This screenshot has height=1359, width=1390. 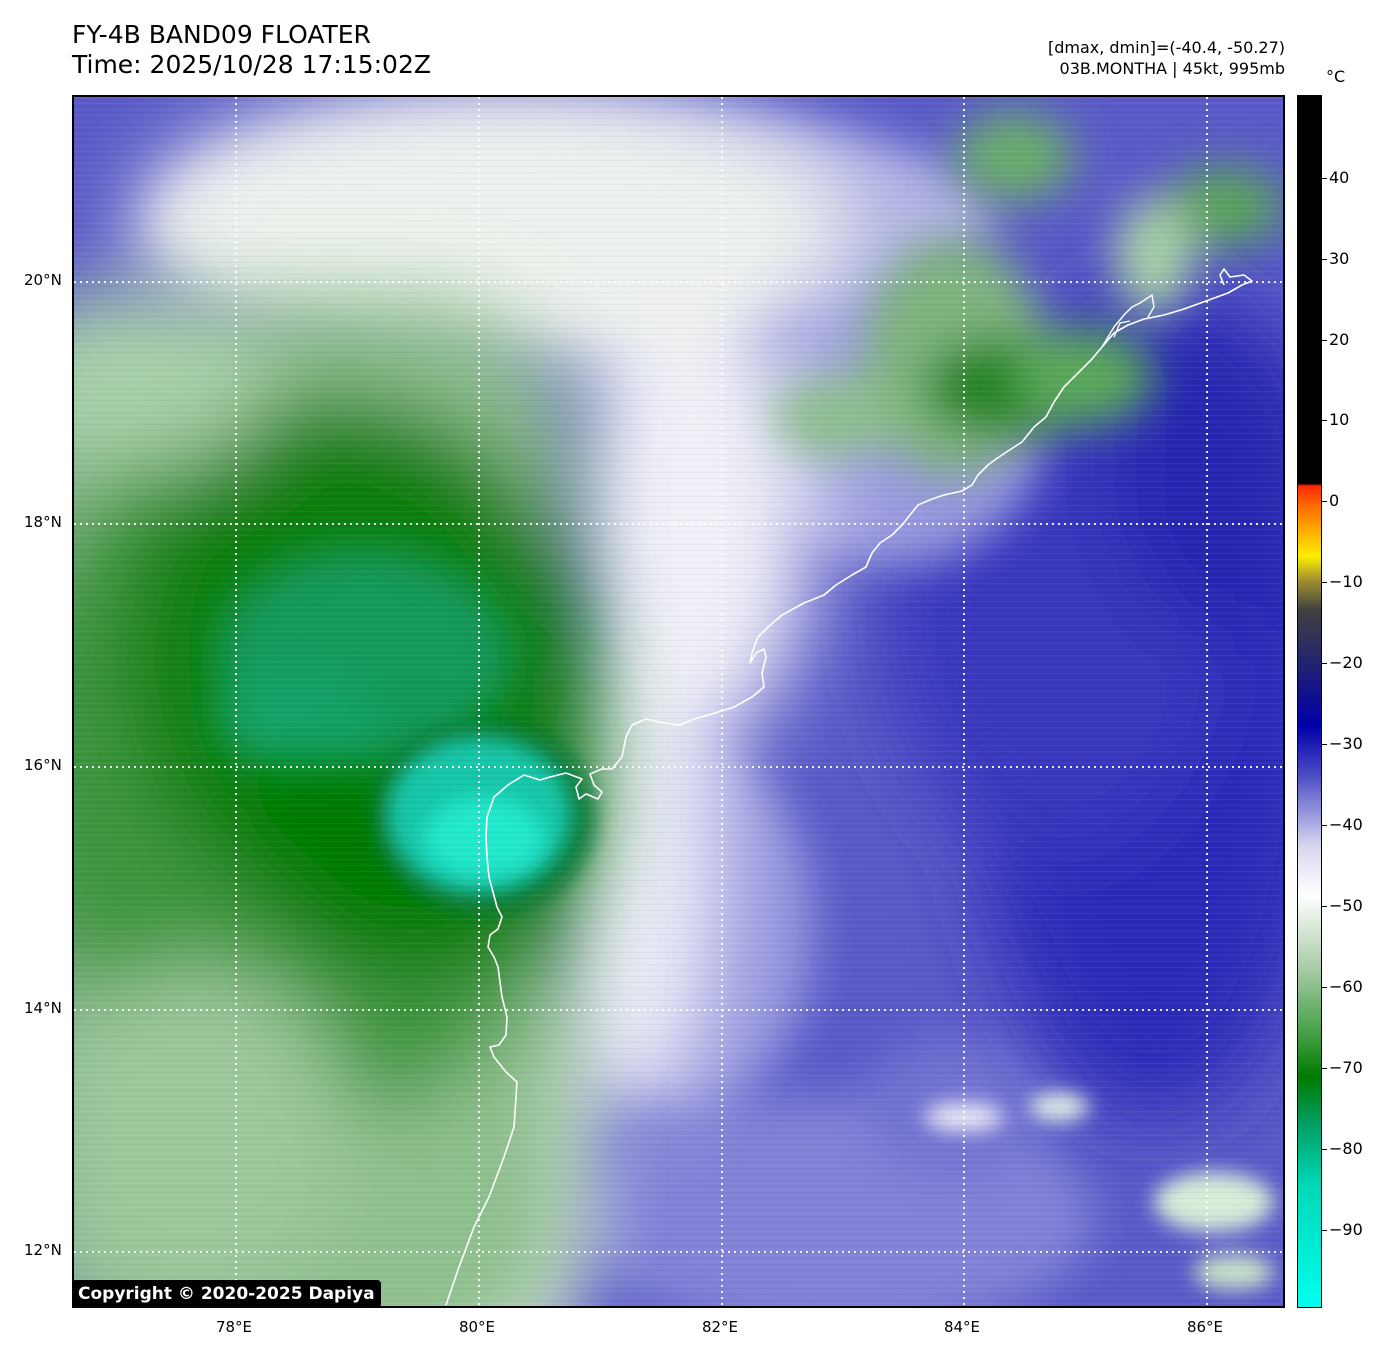 I want to click on colorbar-label-minus70: −70, so click(x=1346, y=1067).